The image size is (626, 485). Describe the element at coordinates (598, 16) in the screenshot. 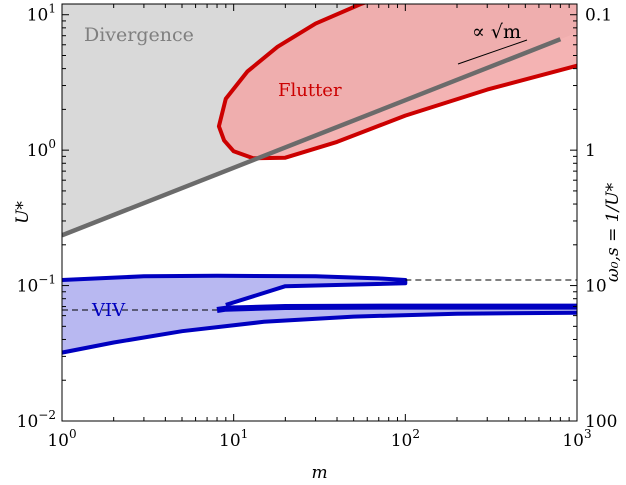

I see `right-tick-label-0: 0.1` at that location.